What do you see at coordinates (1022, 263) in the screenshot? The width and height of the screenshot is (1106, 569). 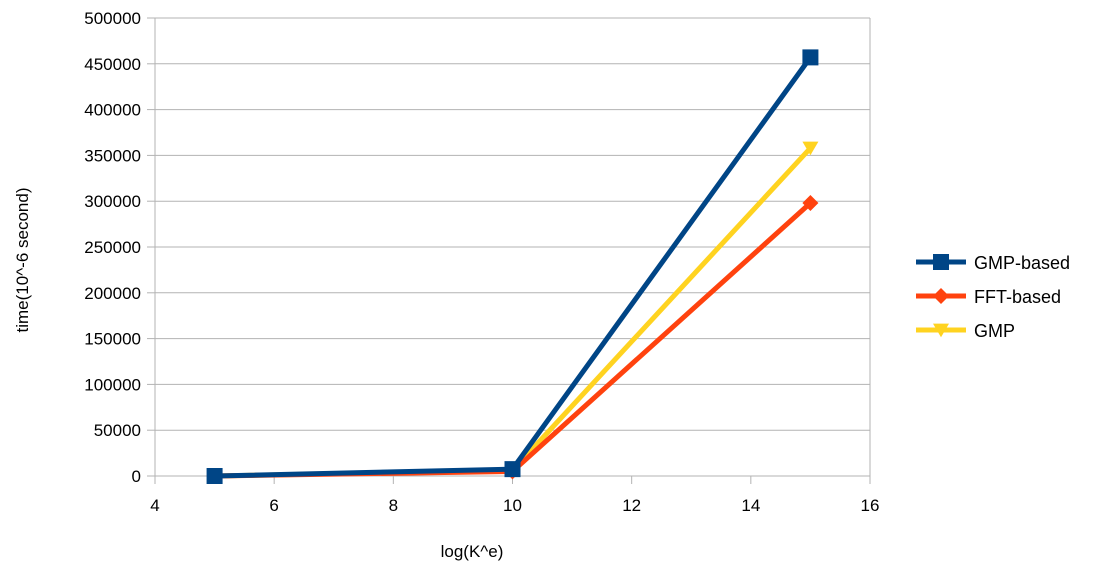 I see `legend-label: GMP-based` at bounding box center [1022, 263].